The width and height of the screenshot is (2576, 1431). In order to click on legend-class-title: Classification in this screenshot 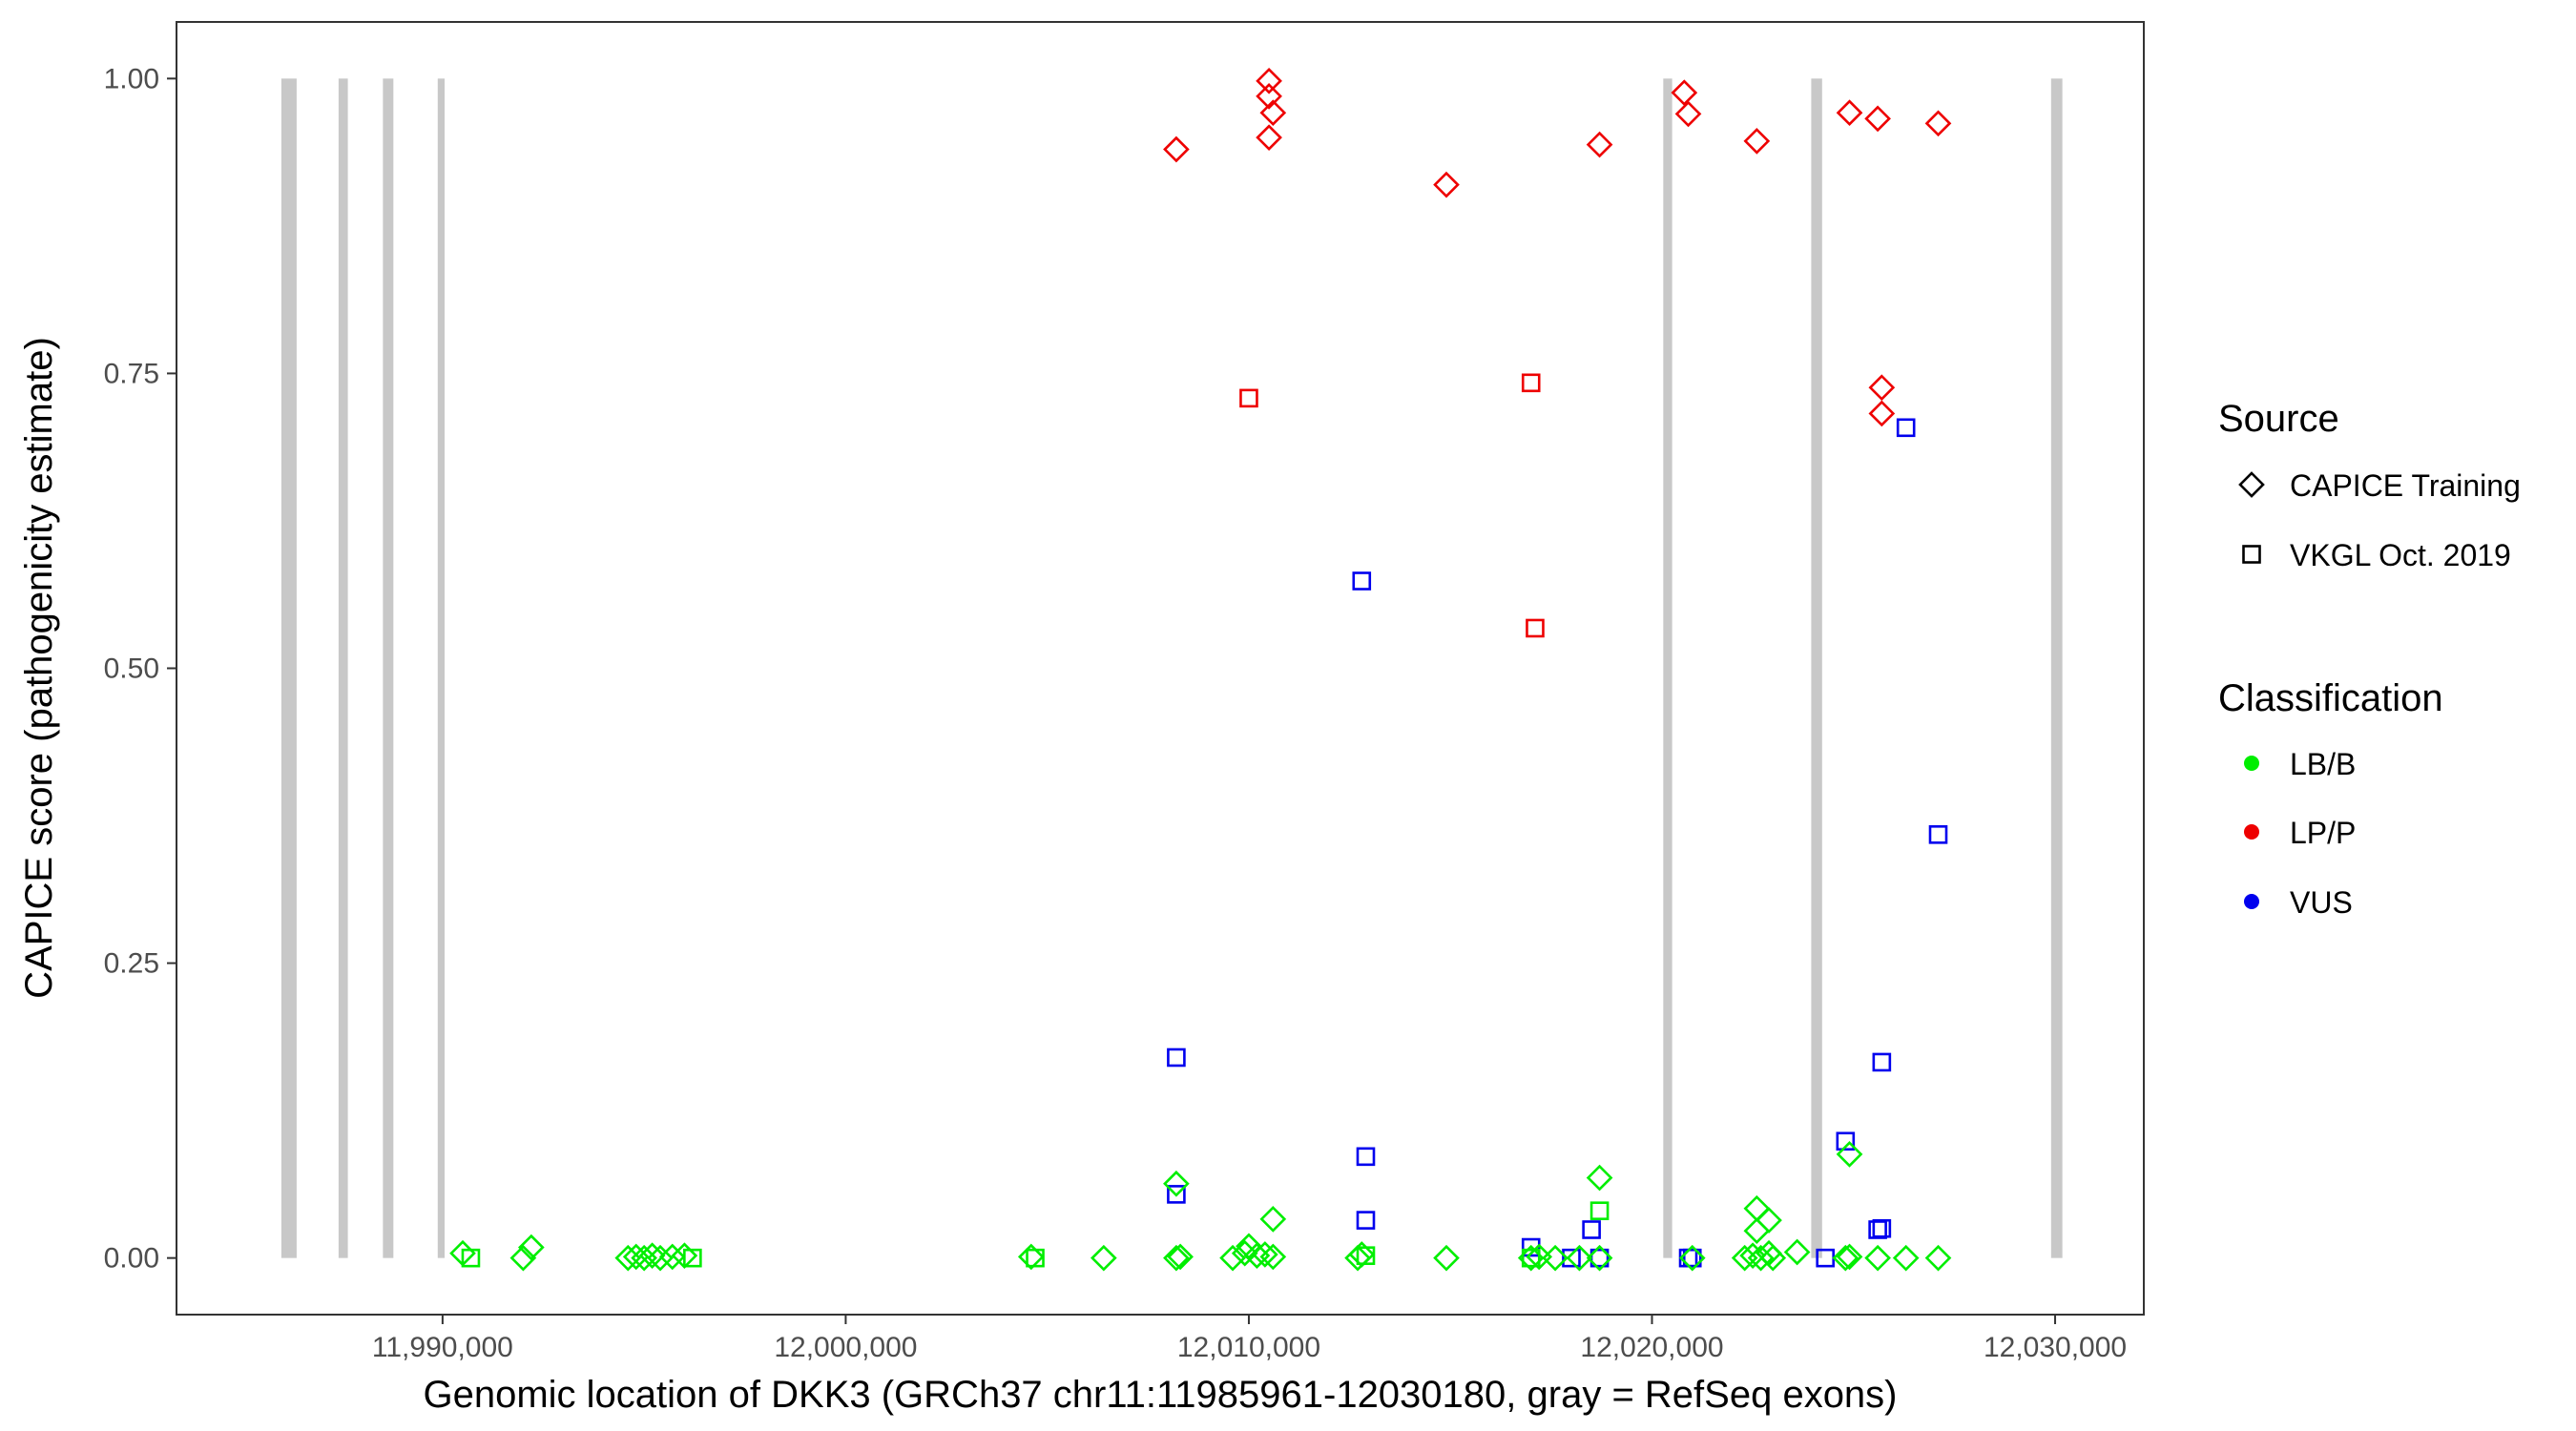, I will do `click(2330, 698)`.